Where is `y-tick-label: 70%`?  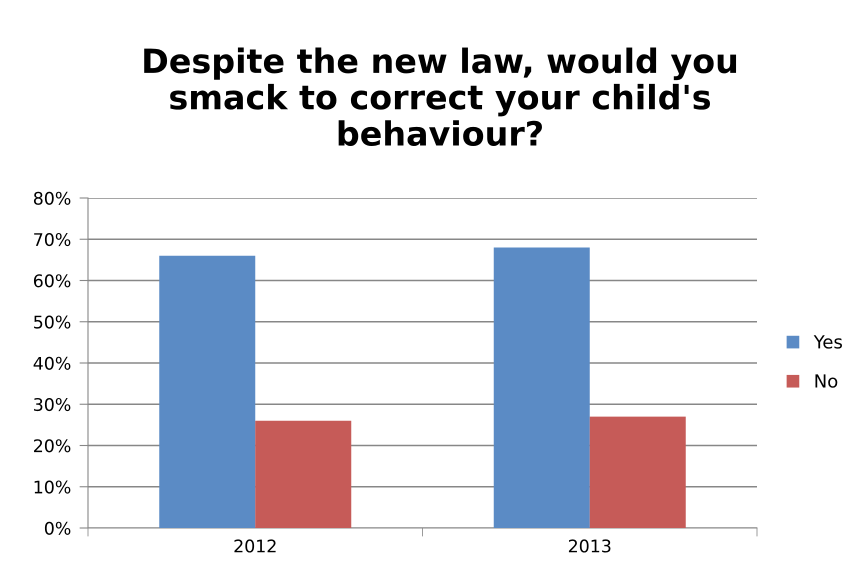
y-tick-label: 70% is located at coordinates (52, 239).